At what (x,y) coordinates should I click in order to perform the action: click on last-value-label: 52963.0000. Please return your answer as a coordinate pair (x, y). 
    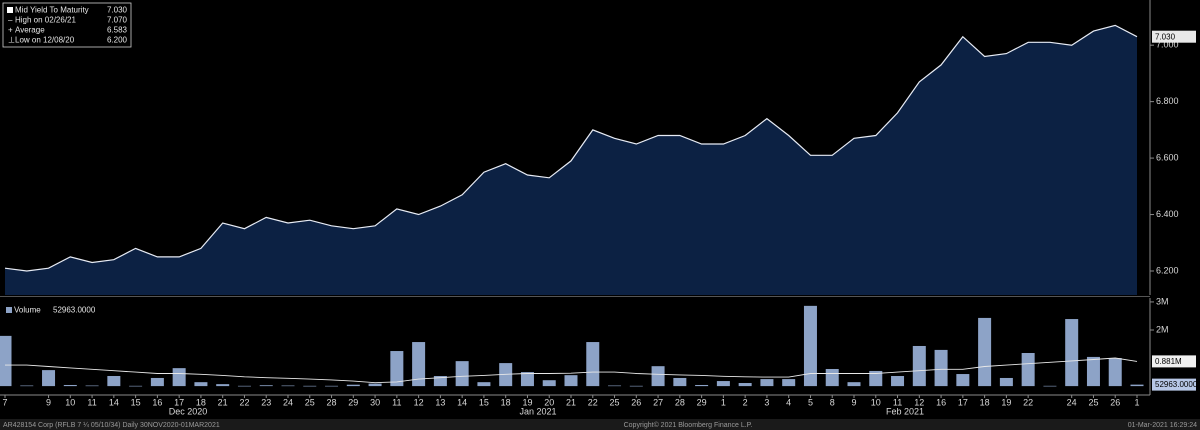
    Looking at the image, I should click on (1176, 384).